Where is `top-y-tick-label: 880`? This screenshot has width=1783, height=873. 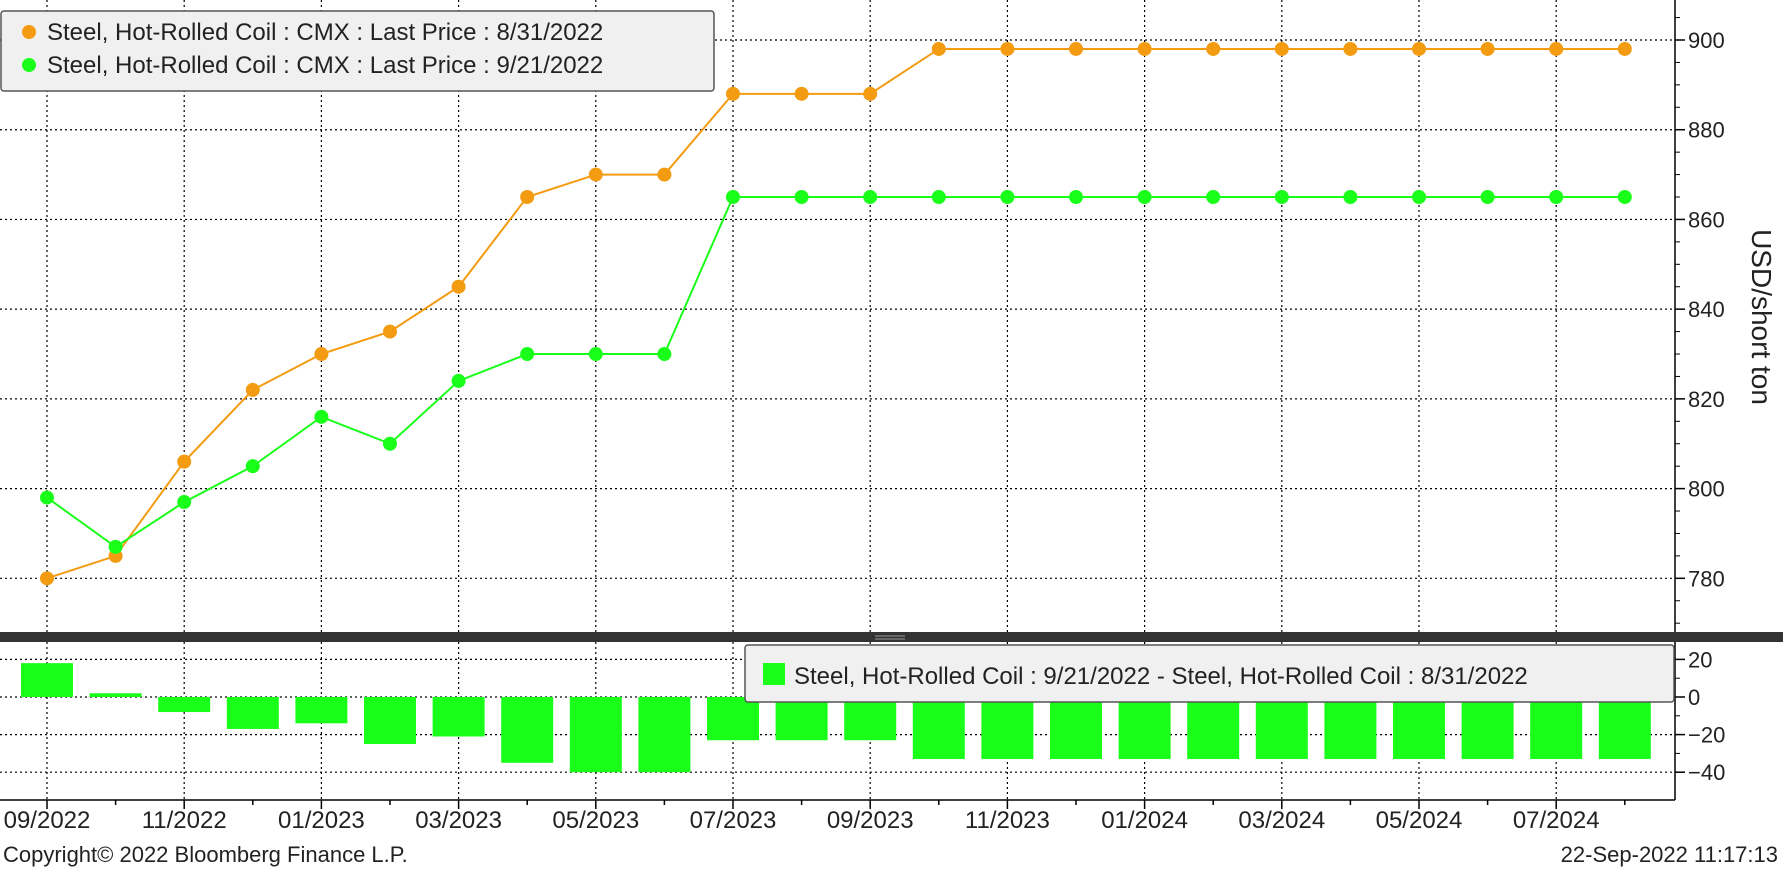
top-y-tick-label: 880 is located at coordinates (1706, 130).